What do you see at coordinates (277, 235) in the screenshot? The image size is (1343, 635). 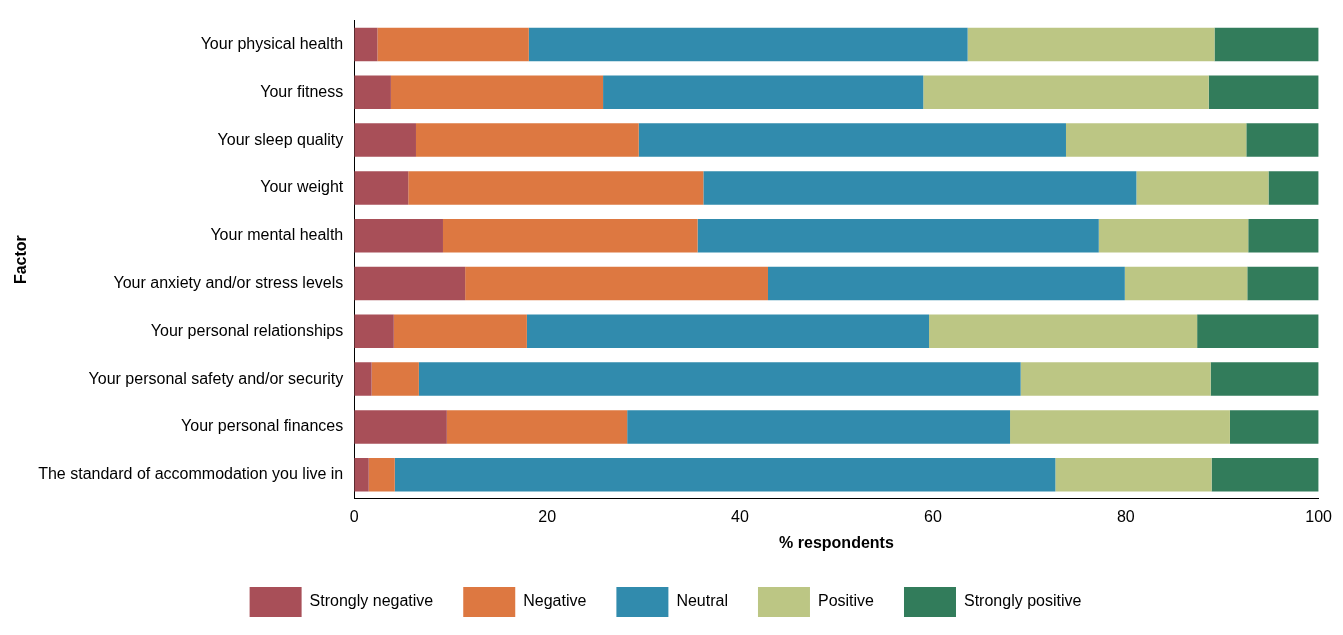 I see `y-tick-label: Your mental health` at bounding box center [277, 235].